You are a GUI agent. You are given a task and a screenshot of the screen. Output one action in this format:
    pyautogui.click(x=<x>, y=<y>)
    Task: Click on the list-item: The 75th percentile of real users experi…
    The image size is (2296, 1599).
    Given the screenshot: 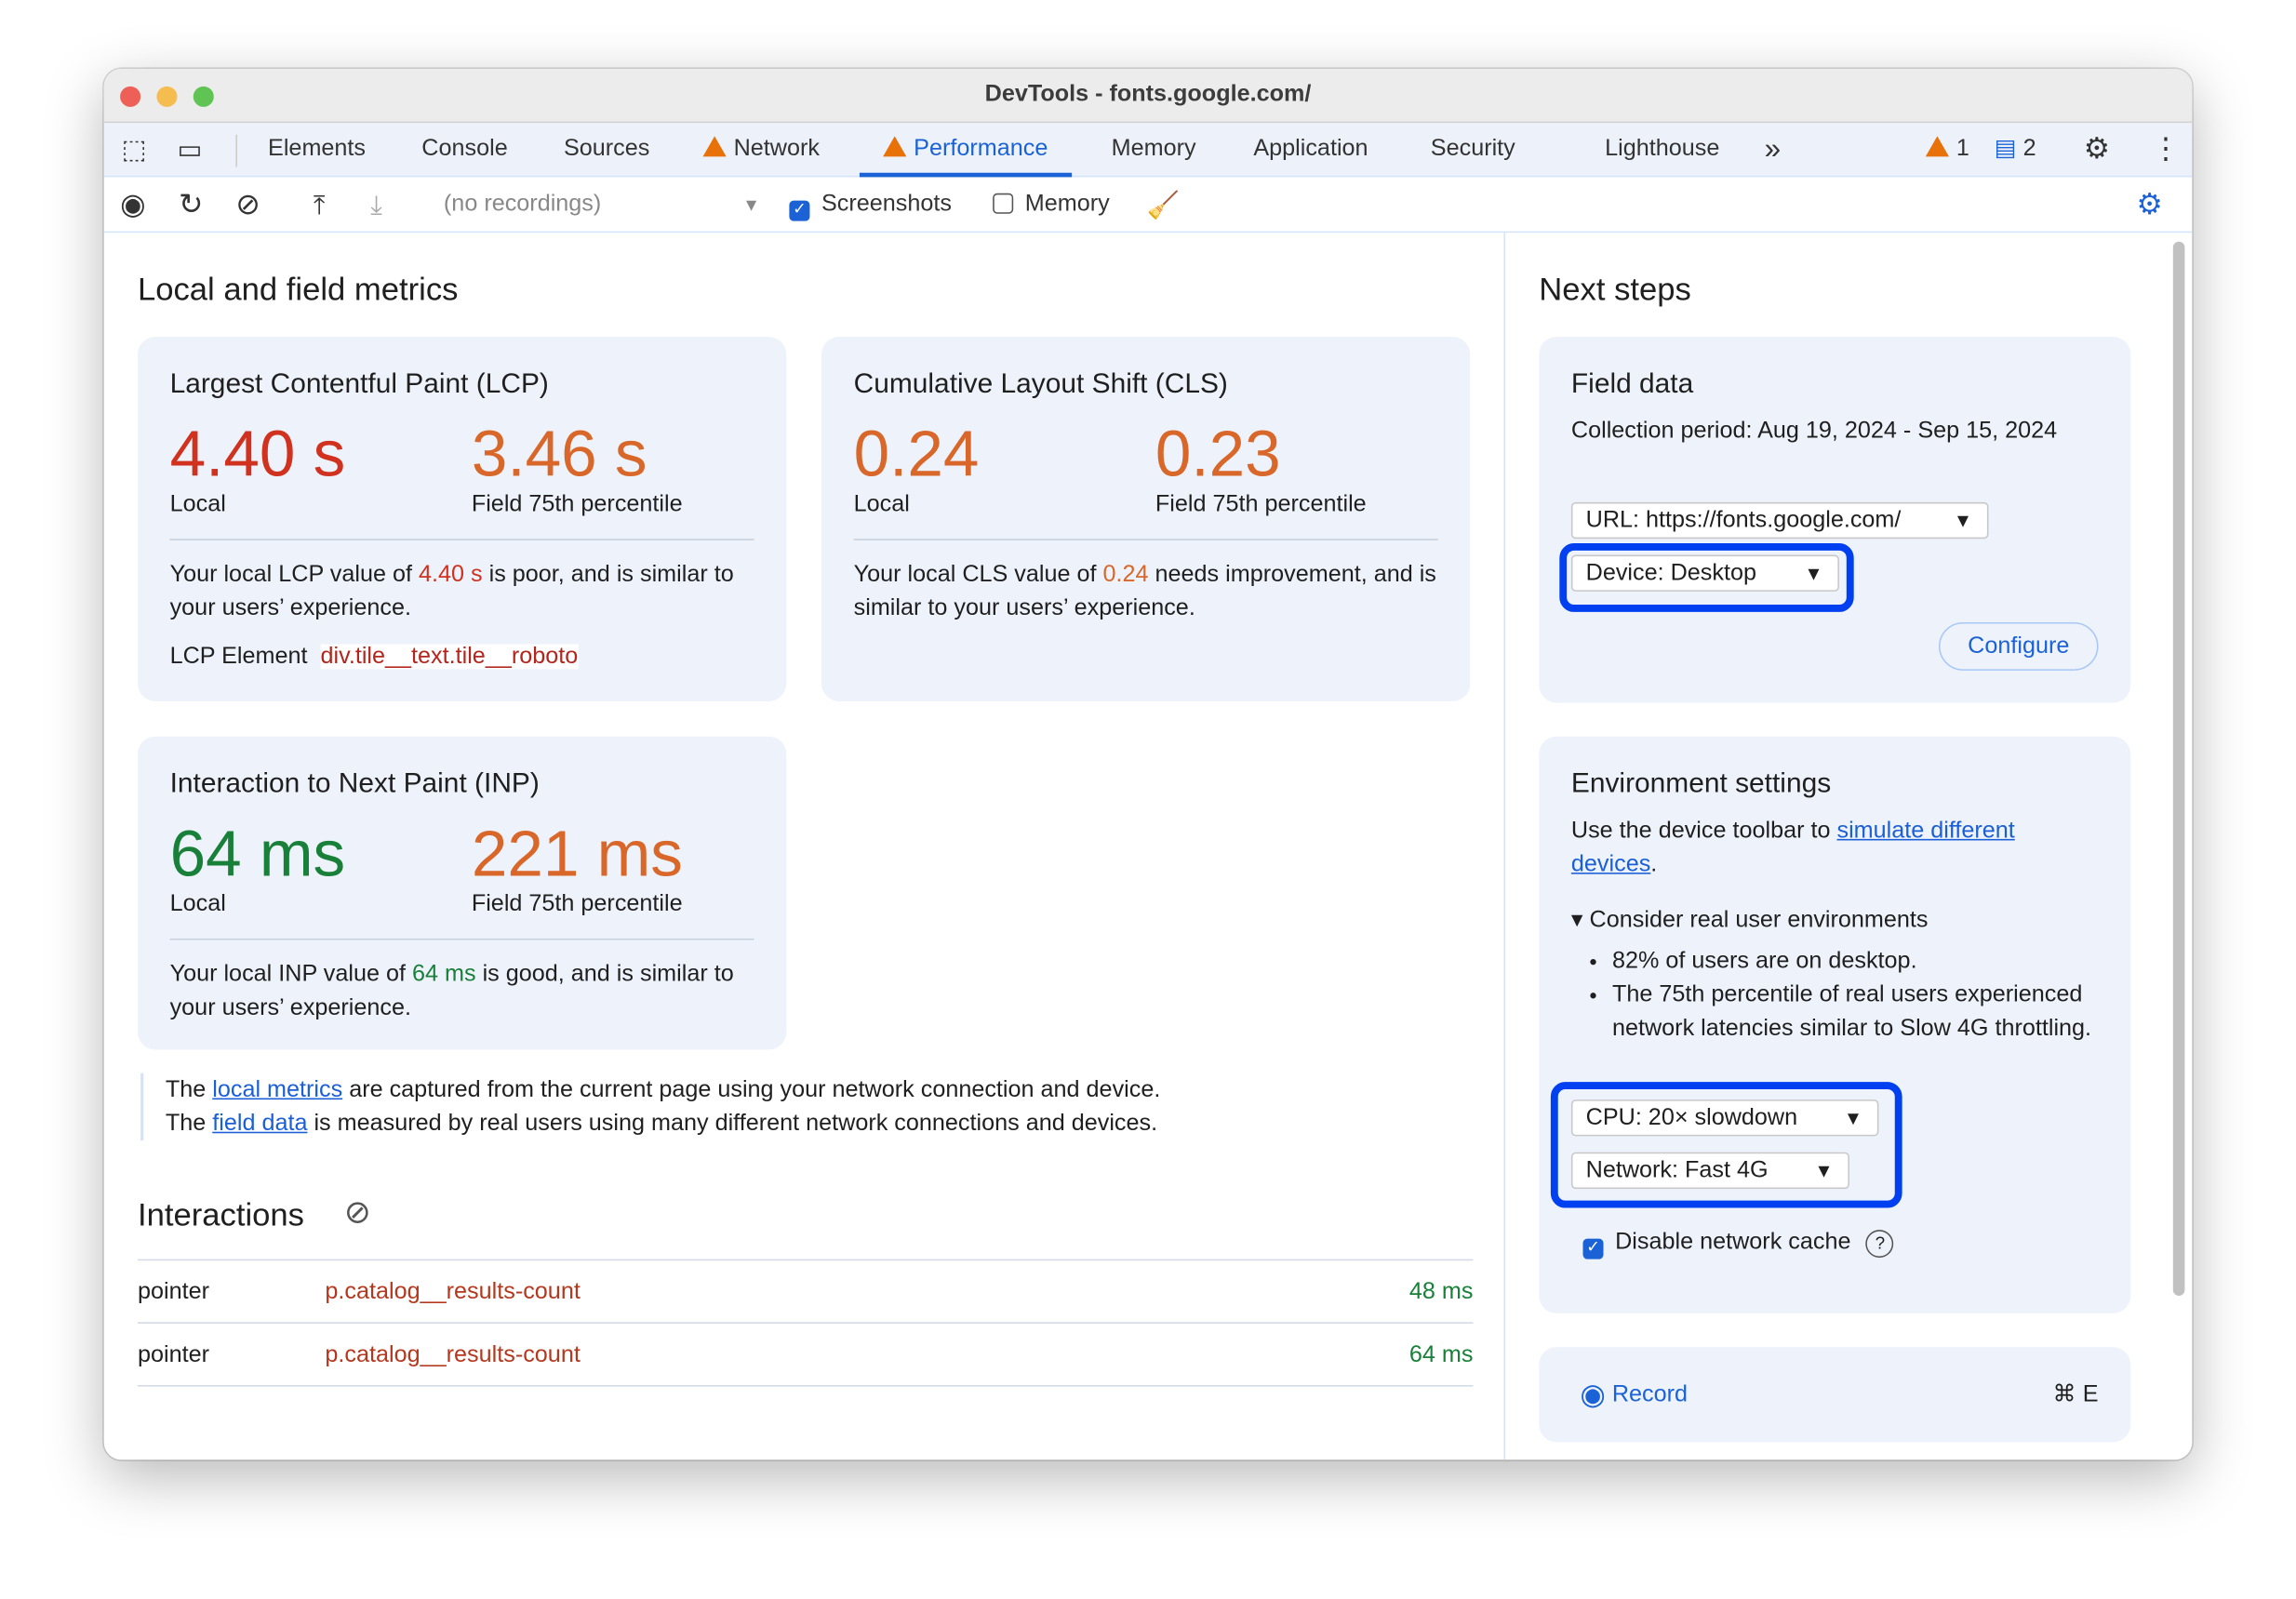 What is the action you would take?
    pyautogui.click(x=1855, y=1011)
    